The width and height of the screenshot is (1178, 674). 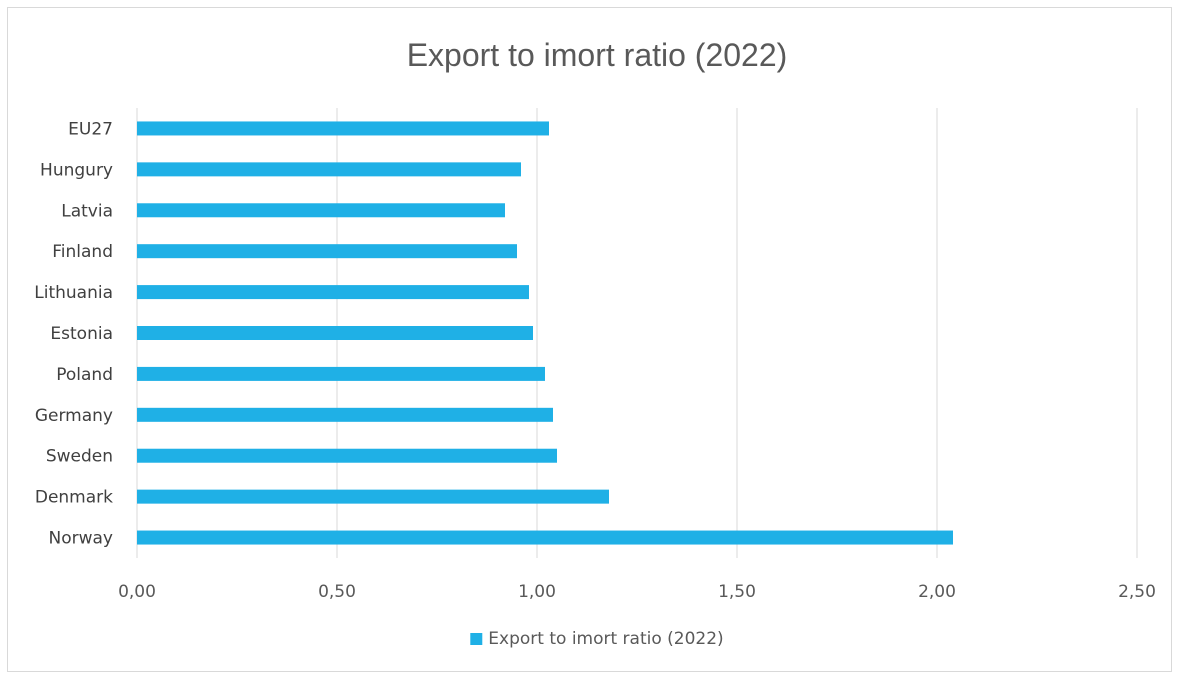 What do you see at coordinates (137, 592) in the screenshot?
I see `x-tick-label: 0,00` at bounding box center [137, 592].